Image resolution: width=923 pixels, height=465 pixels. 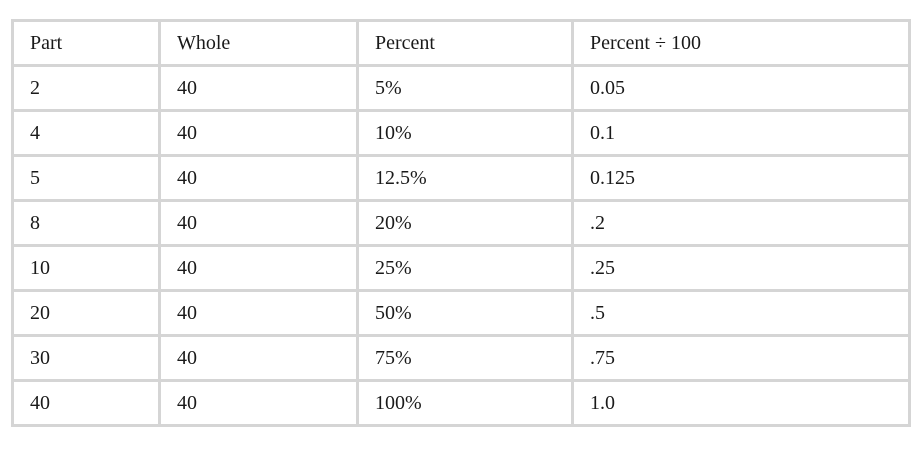 I want to click on table-row: 2 40 5% 0.05, so click(x=461, y=88).